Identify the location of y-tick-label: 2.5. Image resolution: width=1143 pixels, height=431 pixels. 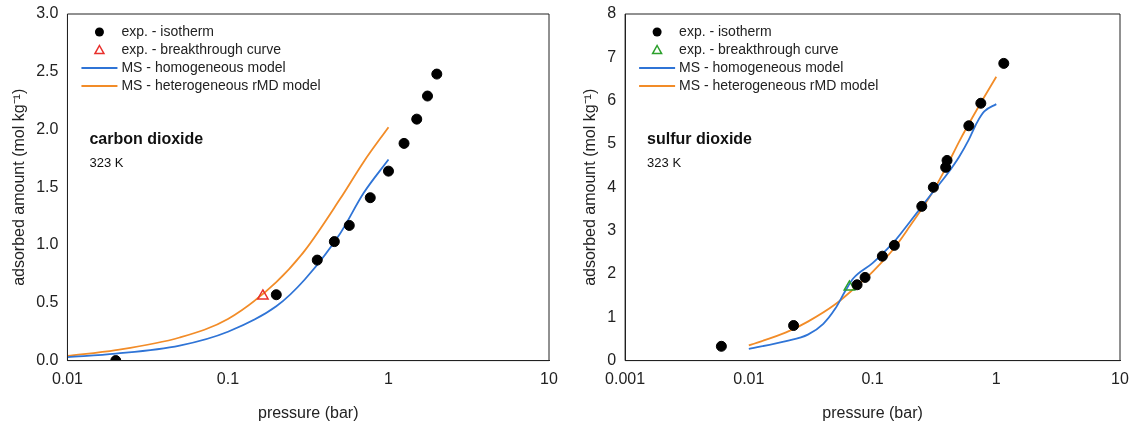
(47, 71).